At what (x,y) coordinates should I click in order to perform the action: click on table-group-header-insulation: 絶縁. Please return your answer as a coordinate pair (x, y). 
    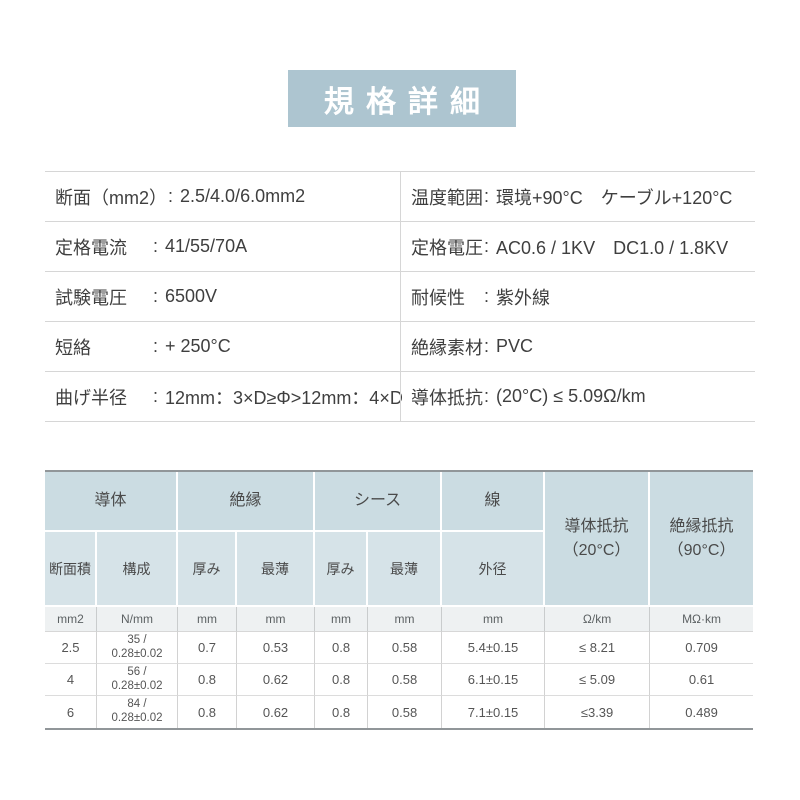
    Looking at the image, I should click on (247, 502).